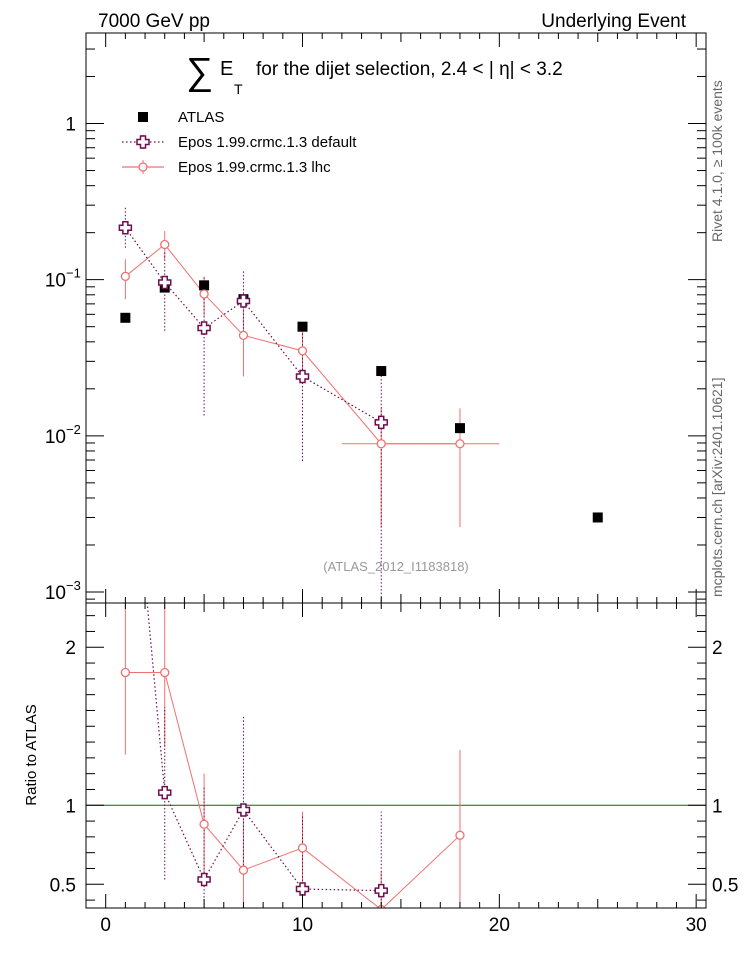 This screenshot has height=977, width=746. What do you see at coordinates (717, 487) in the screenshot?
I see `mcplots-label: mcplots.cern.ch [arXiv:2401.10621]` at bounding box center [717, 487].